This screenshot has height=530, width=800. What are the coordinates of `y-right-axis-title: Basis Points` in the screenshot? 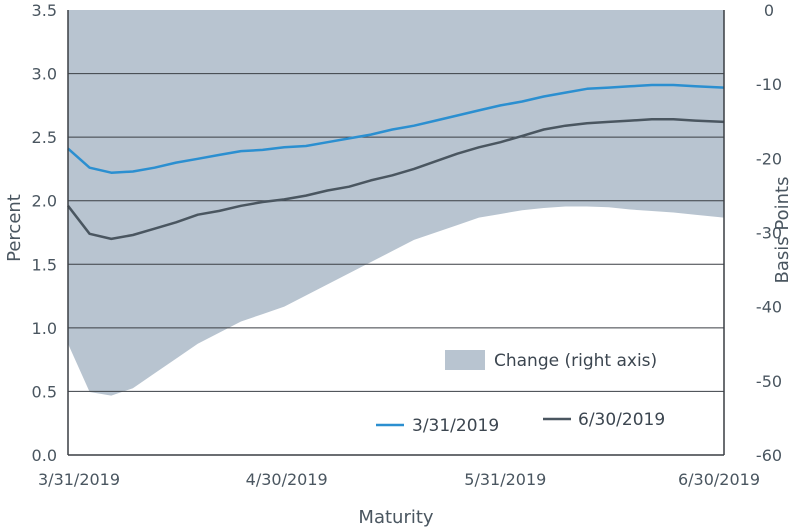 It's located at (782, 230).